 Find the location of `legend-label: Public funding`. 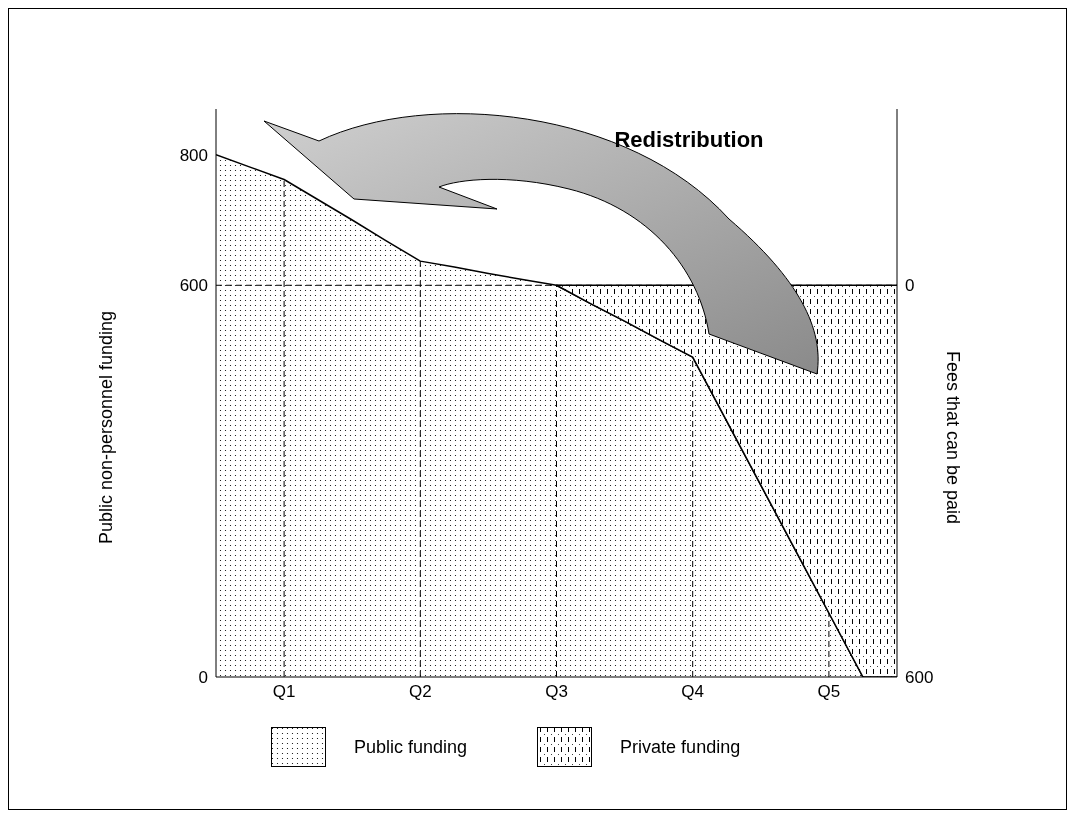

legend-label: Public funding is located at coordinates (411, 747).